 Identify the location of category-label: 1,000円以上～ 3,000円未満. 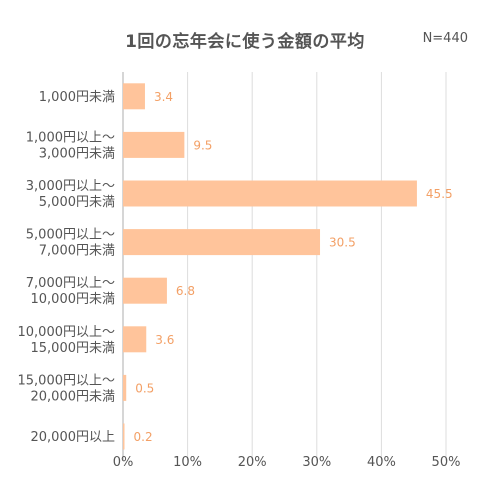
(70, 145).